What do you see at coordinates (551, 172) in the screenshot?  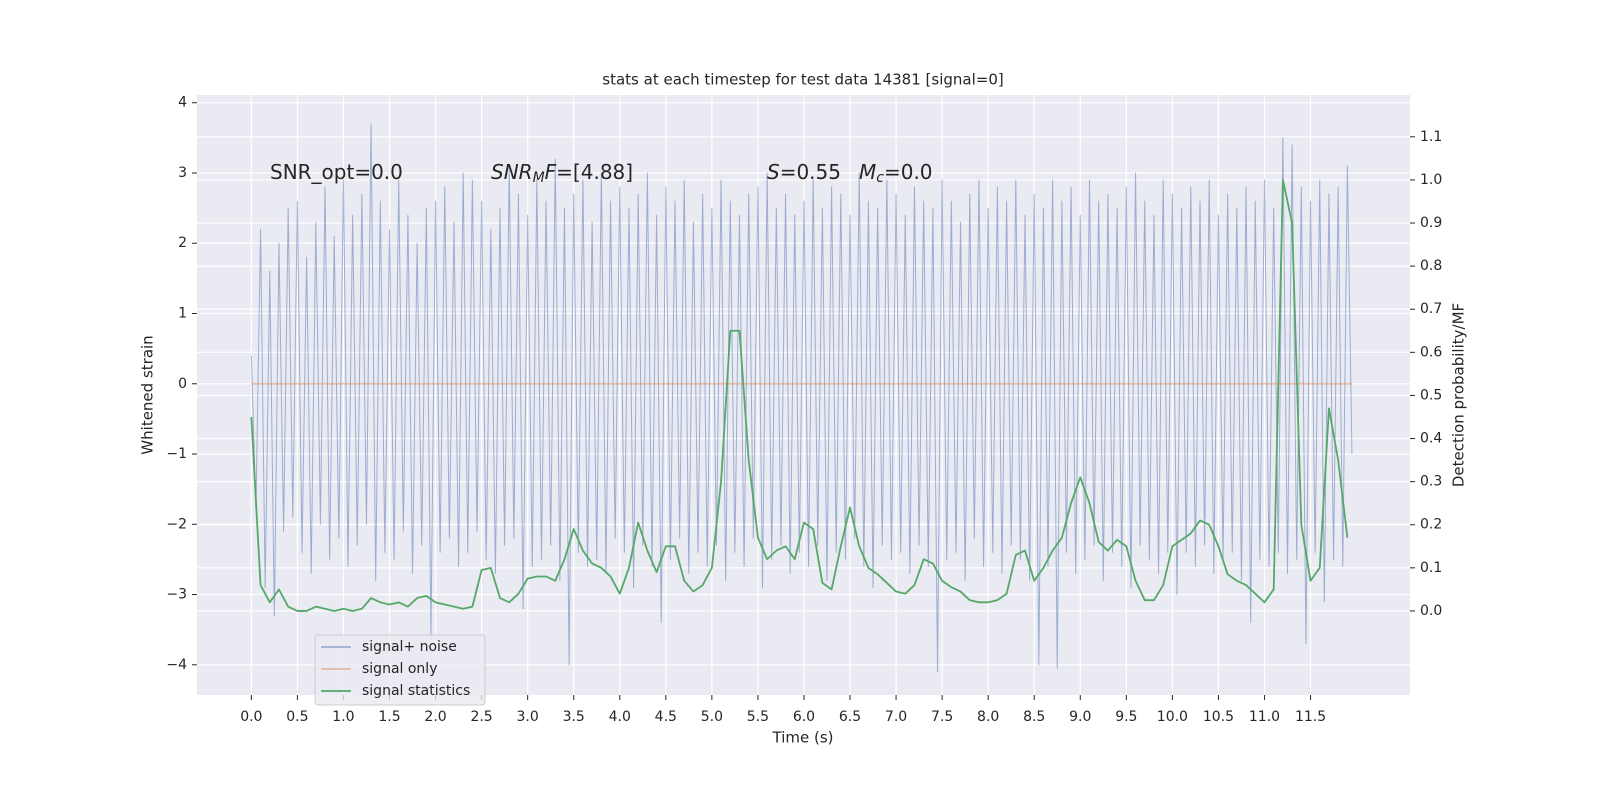 I see `annotation-part: F` at bounding box center [551, 172].